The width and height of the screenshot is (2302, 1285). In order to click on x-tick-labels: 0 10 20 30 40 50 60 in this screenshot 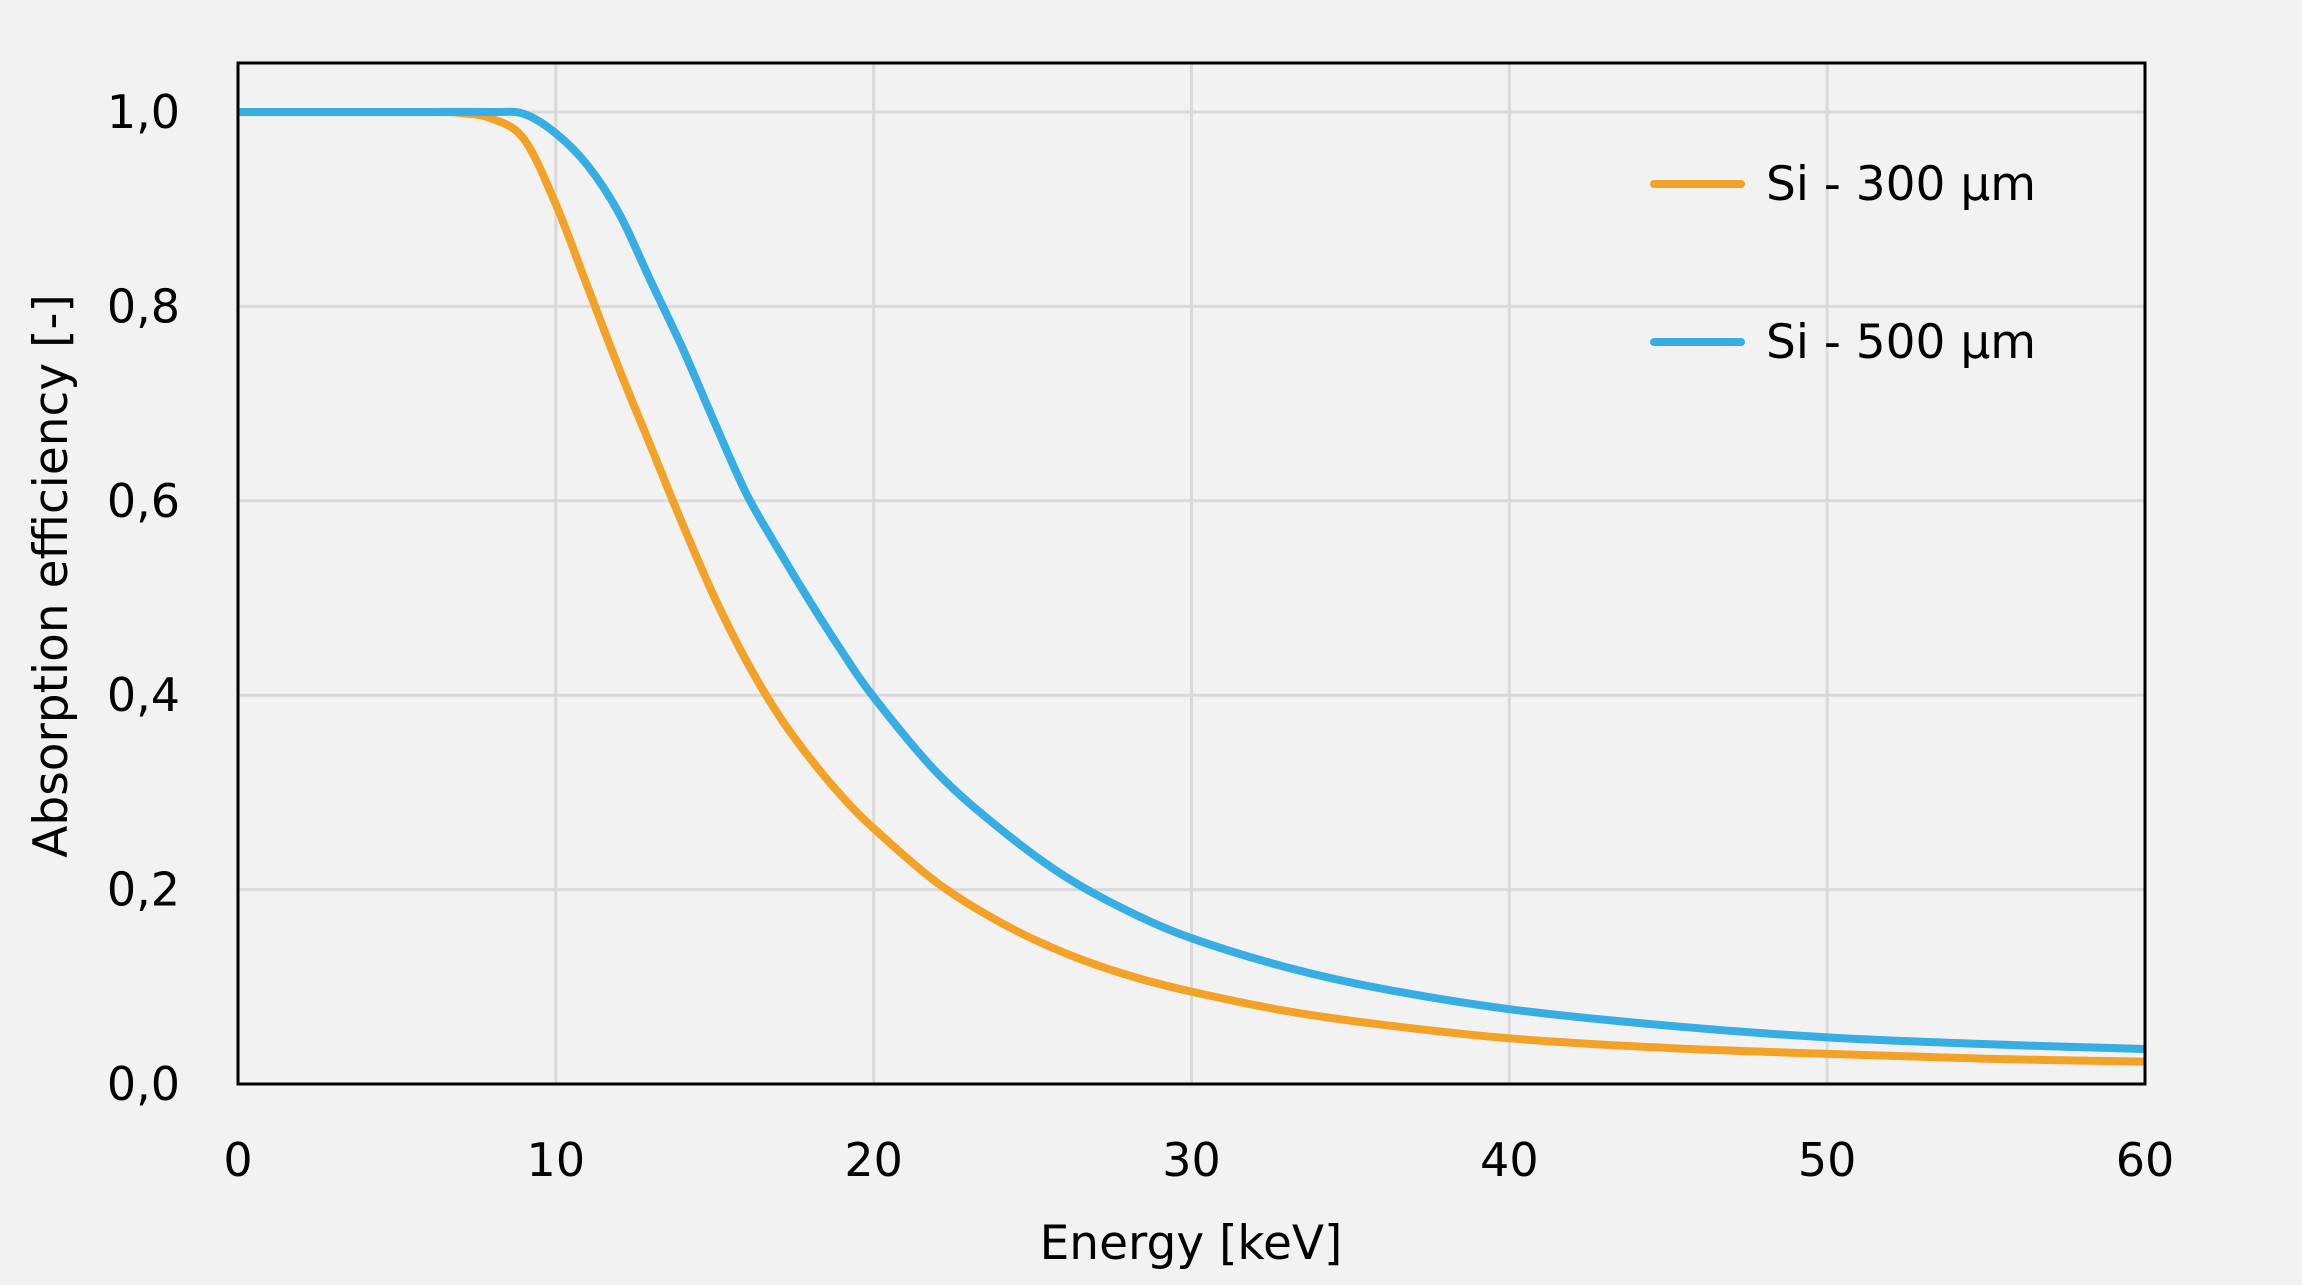, I will do `click(1198, 1160)`.